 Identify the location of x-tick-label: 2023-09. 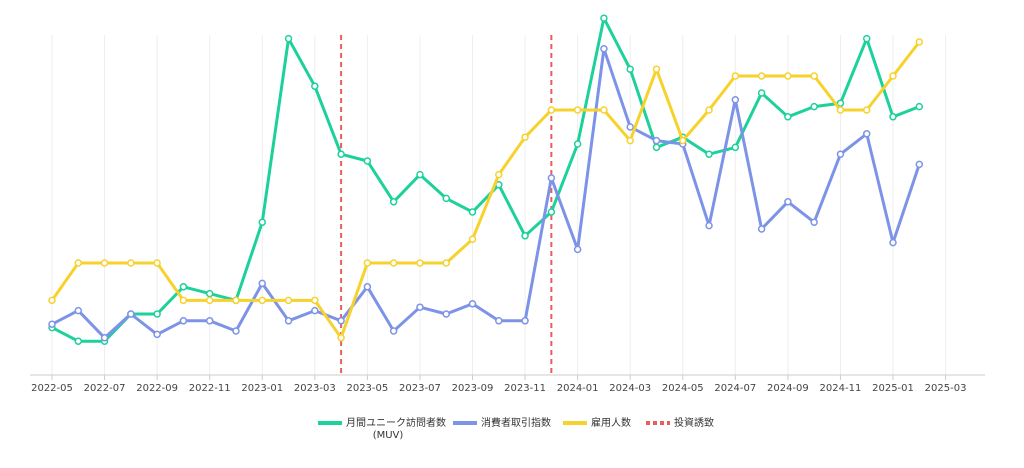
(473, 388).